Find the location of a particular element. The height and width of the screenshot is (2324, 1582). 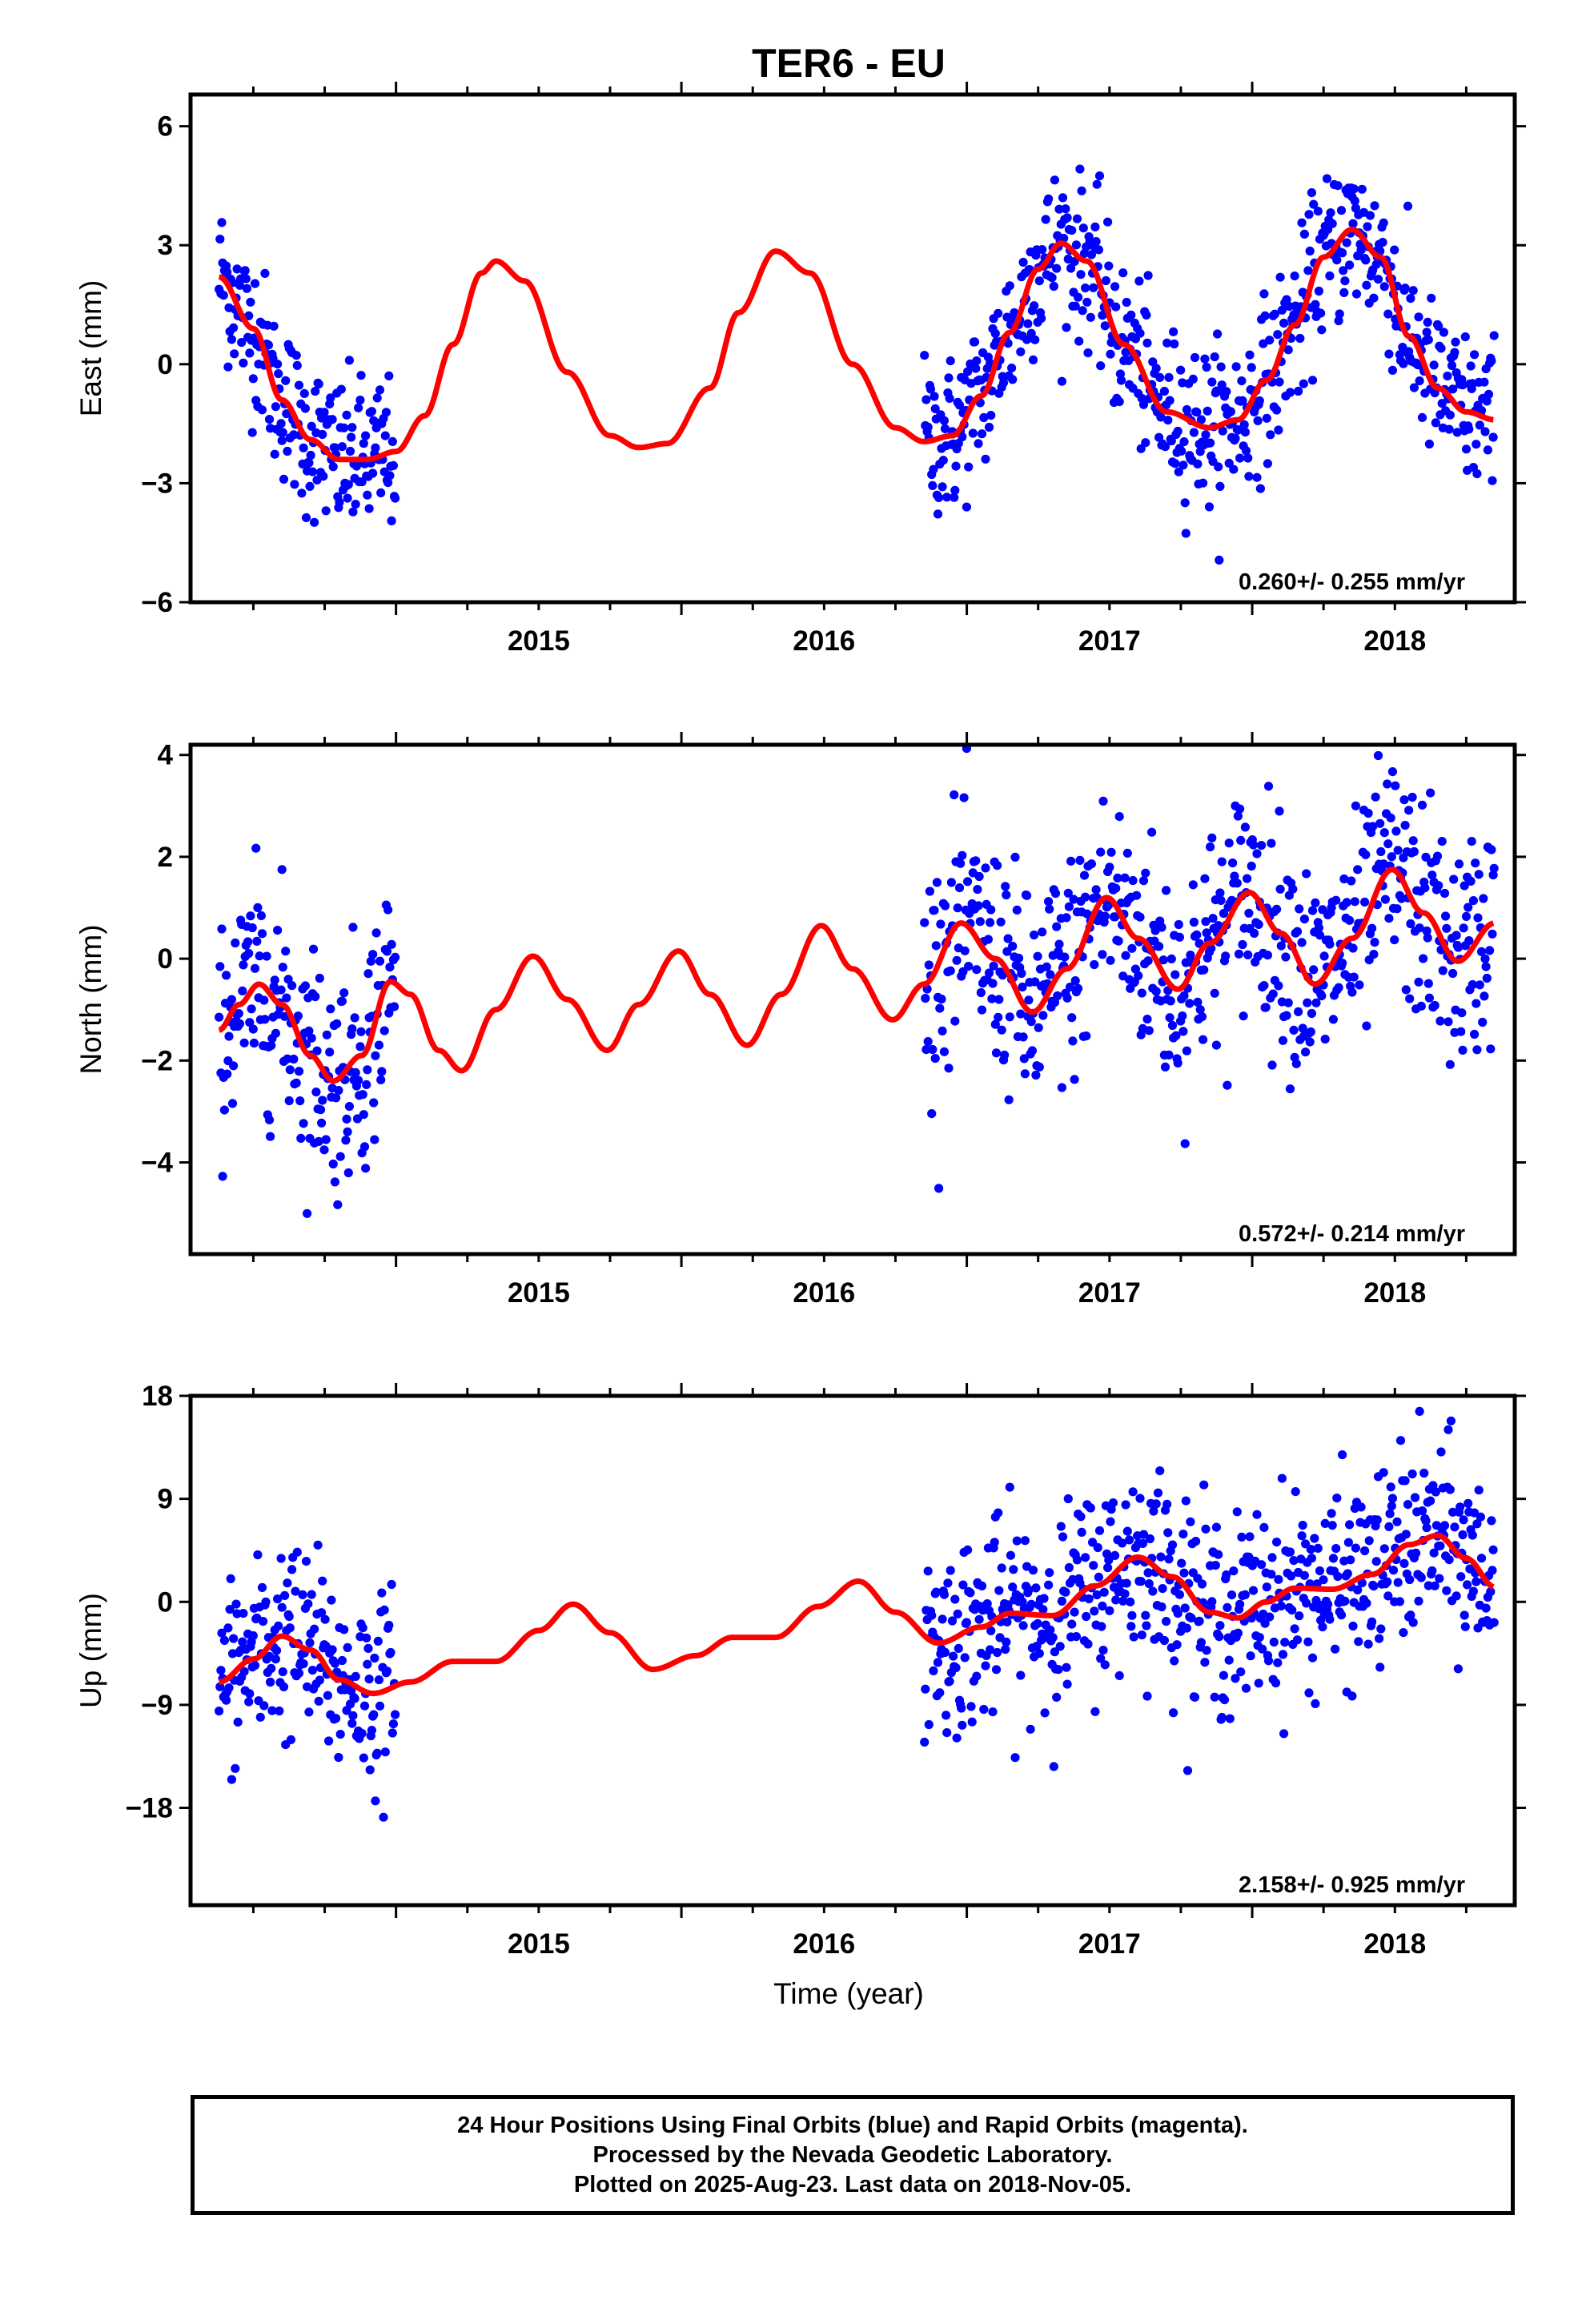

y-tick-label: 9 is located at coordinates (165, 1499).